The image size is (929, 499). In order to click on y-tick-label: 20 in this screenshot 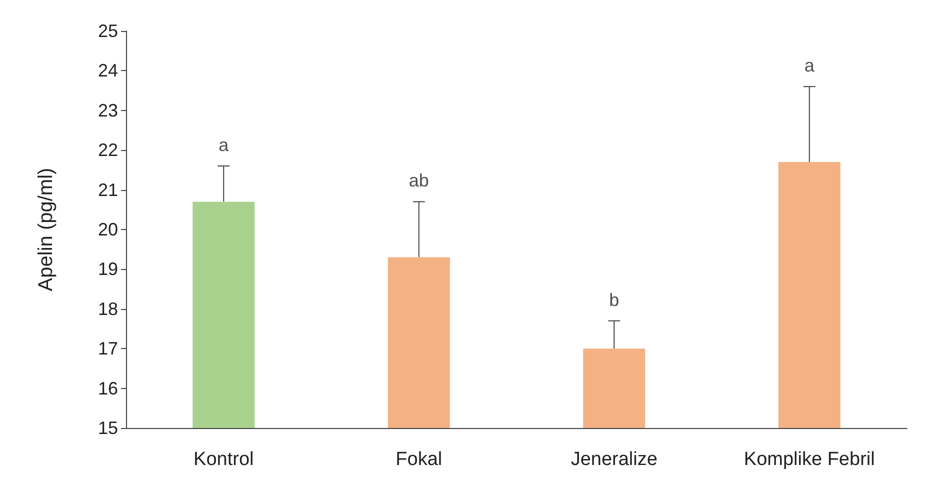, I will do `click(108, 230)`.